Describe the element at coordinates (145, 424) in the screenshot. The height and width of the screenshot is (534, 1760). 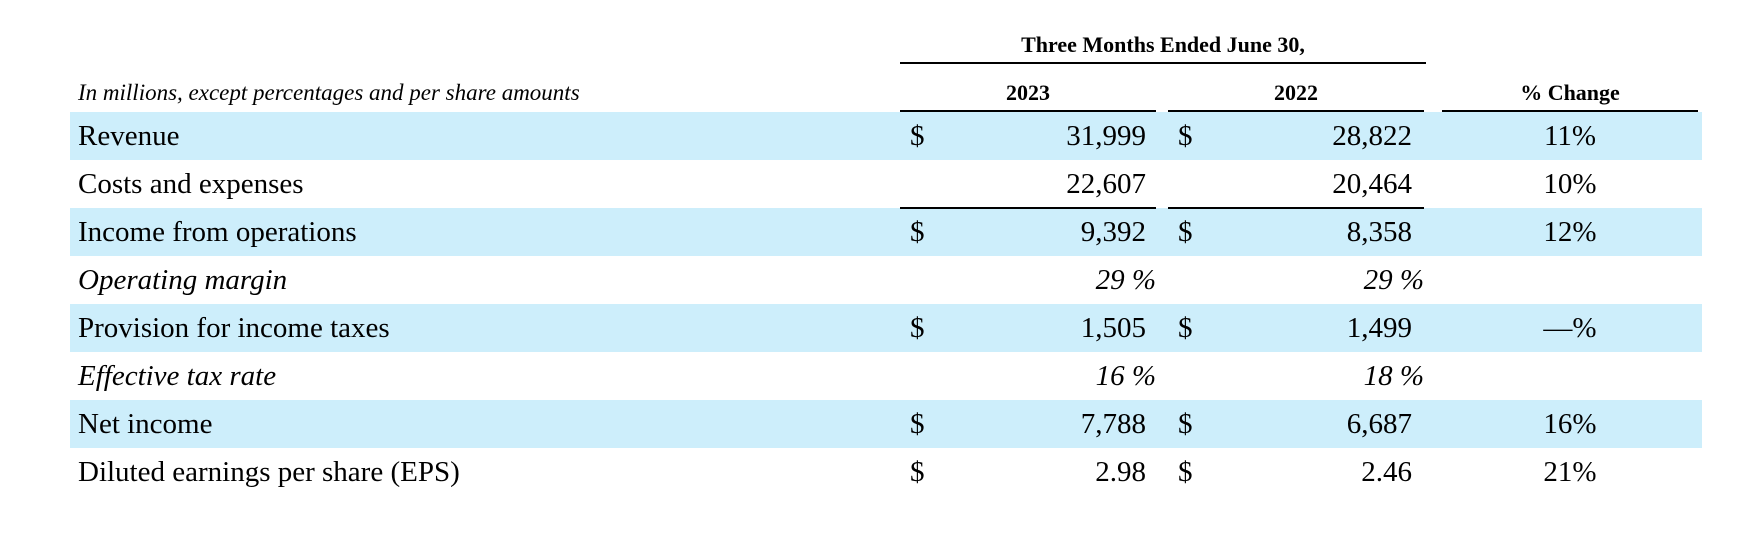
I see `row-label: Net income` at that location.